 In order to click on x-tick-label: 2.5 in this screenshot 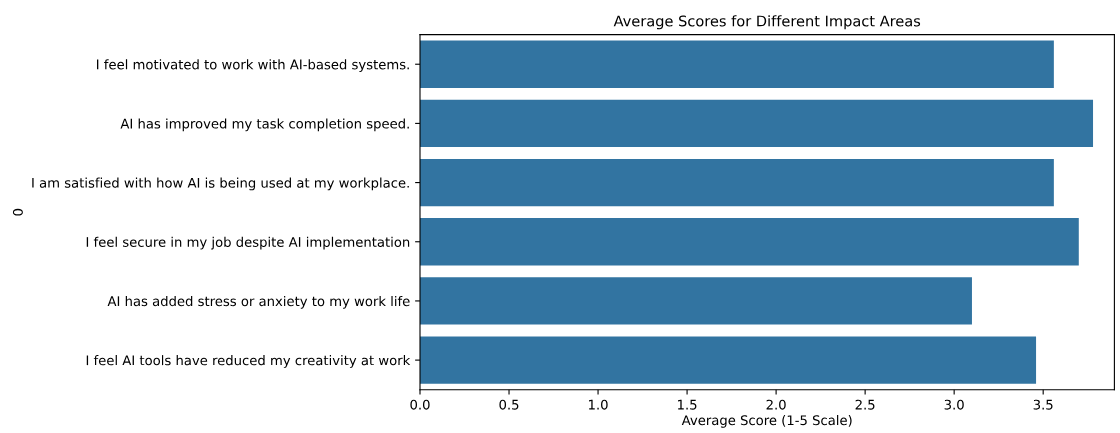, I will do `click(865, 404)`.